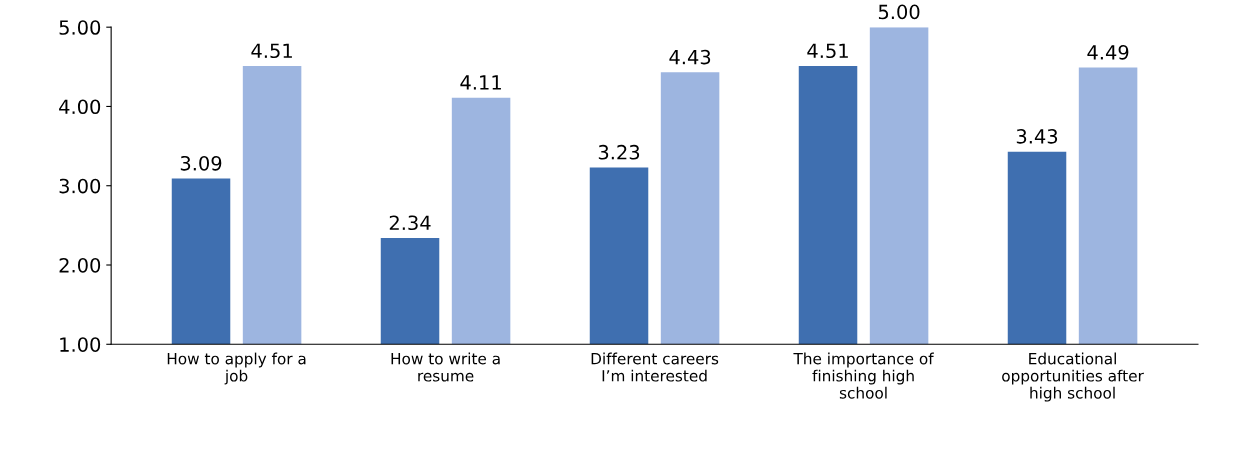 This screenshot has height=453, width=1235. I want to click on data-label: 2.34, so click(410, 223).